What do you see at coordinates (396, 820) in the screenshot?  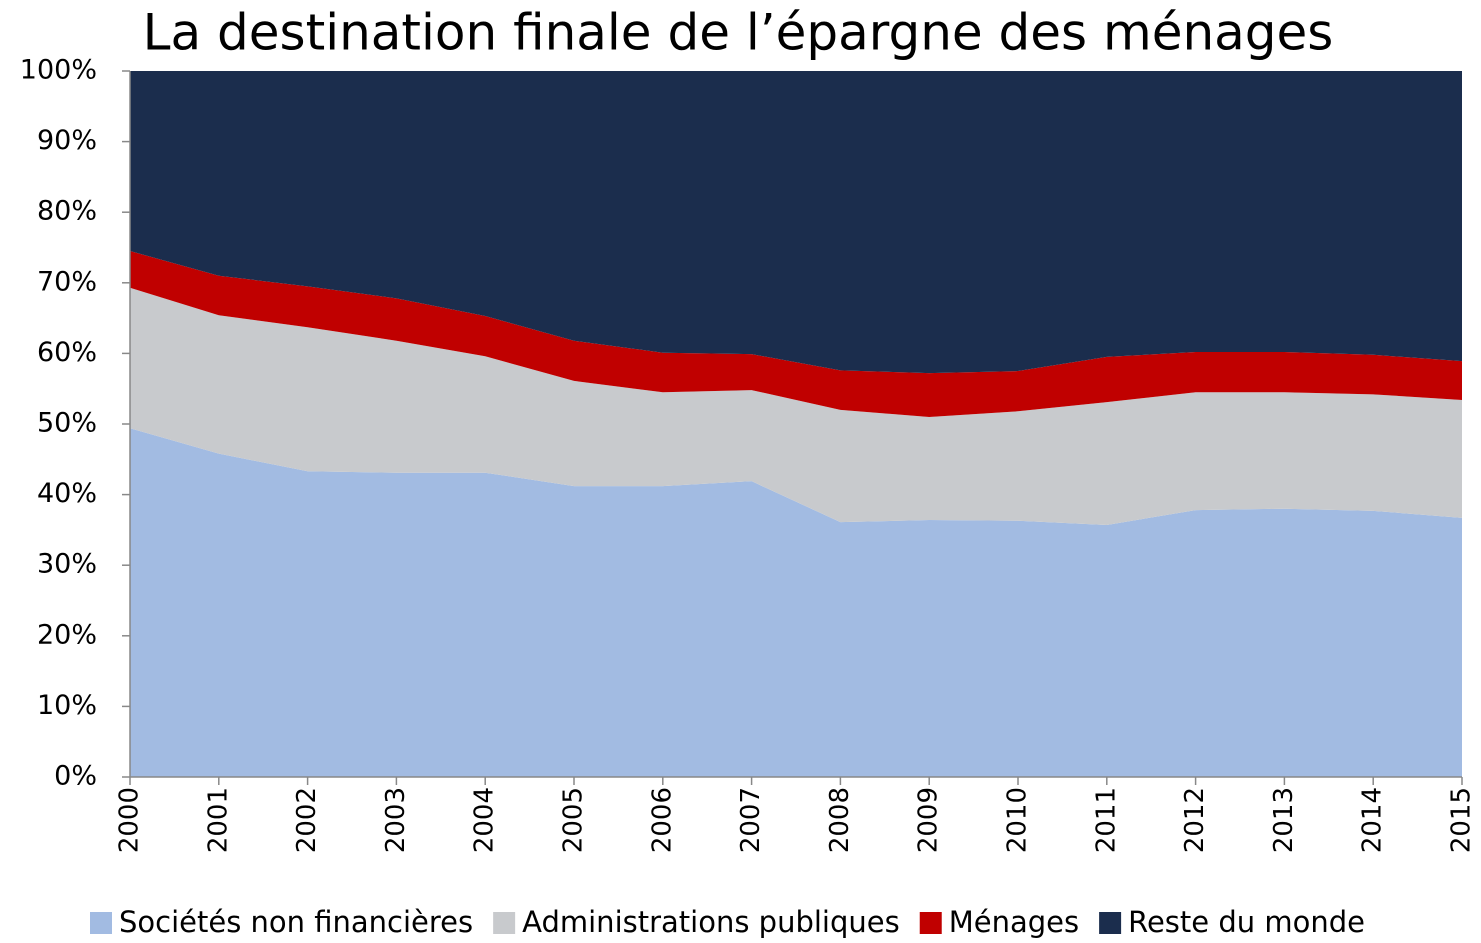 I see `x-tick-label: 2003` at bounding box center [396, 820].